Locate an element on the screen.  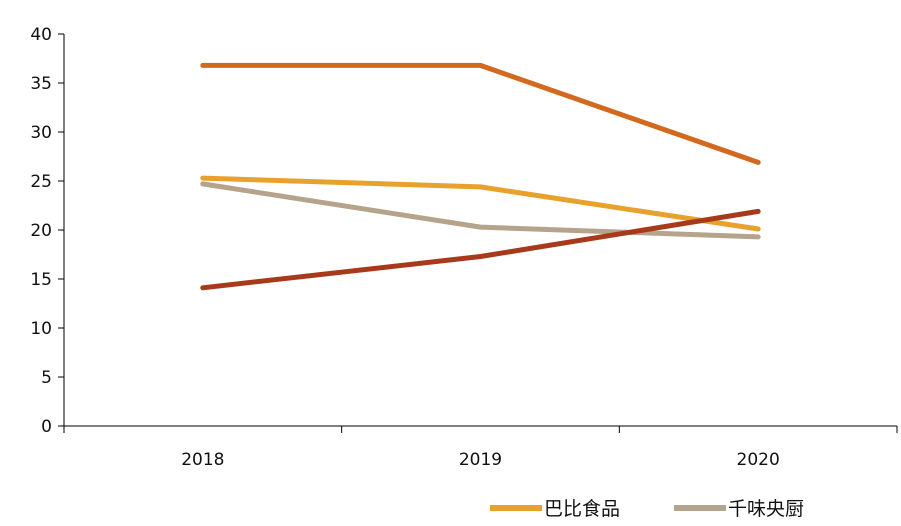
y-tick-label: 15 is located at coordinates (41, 280).